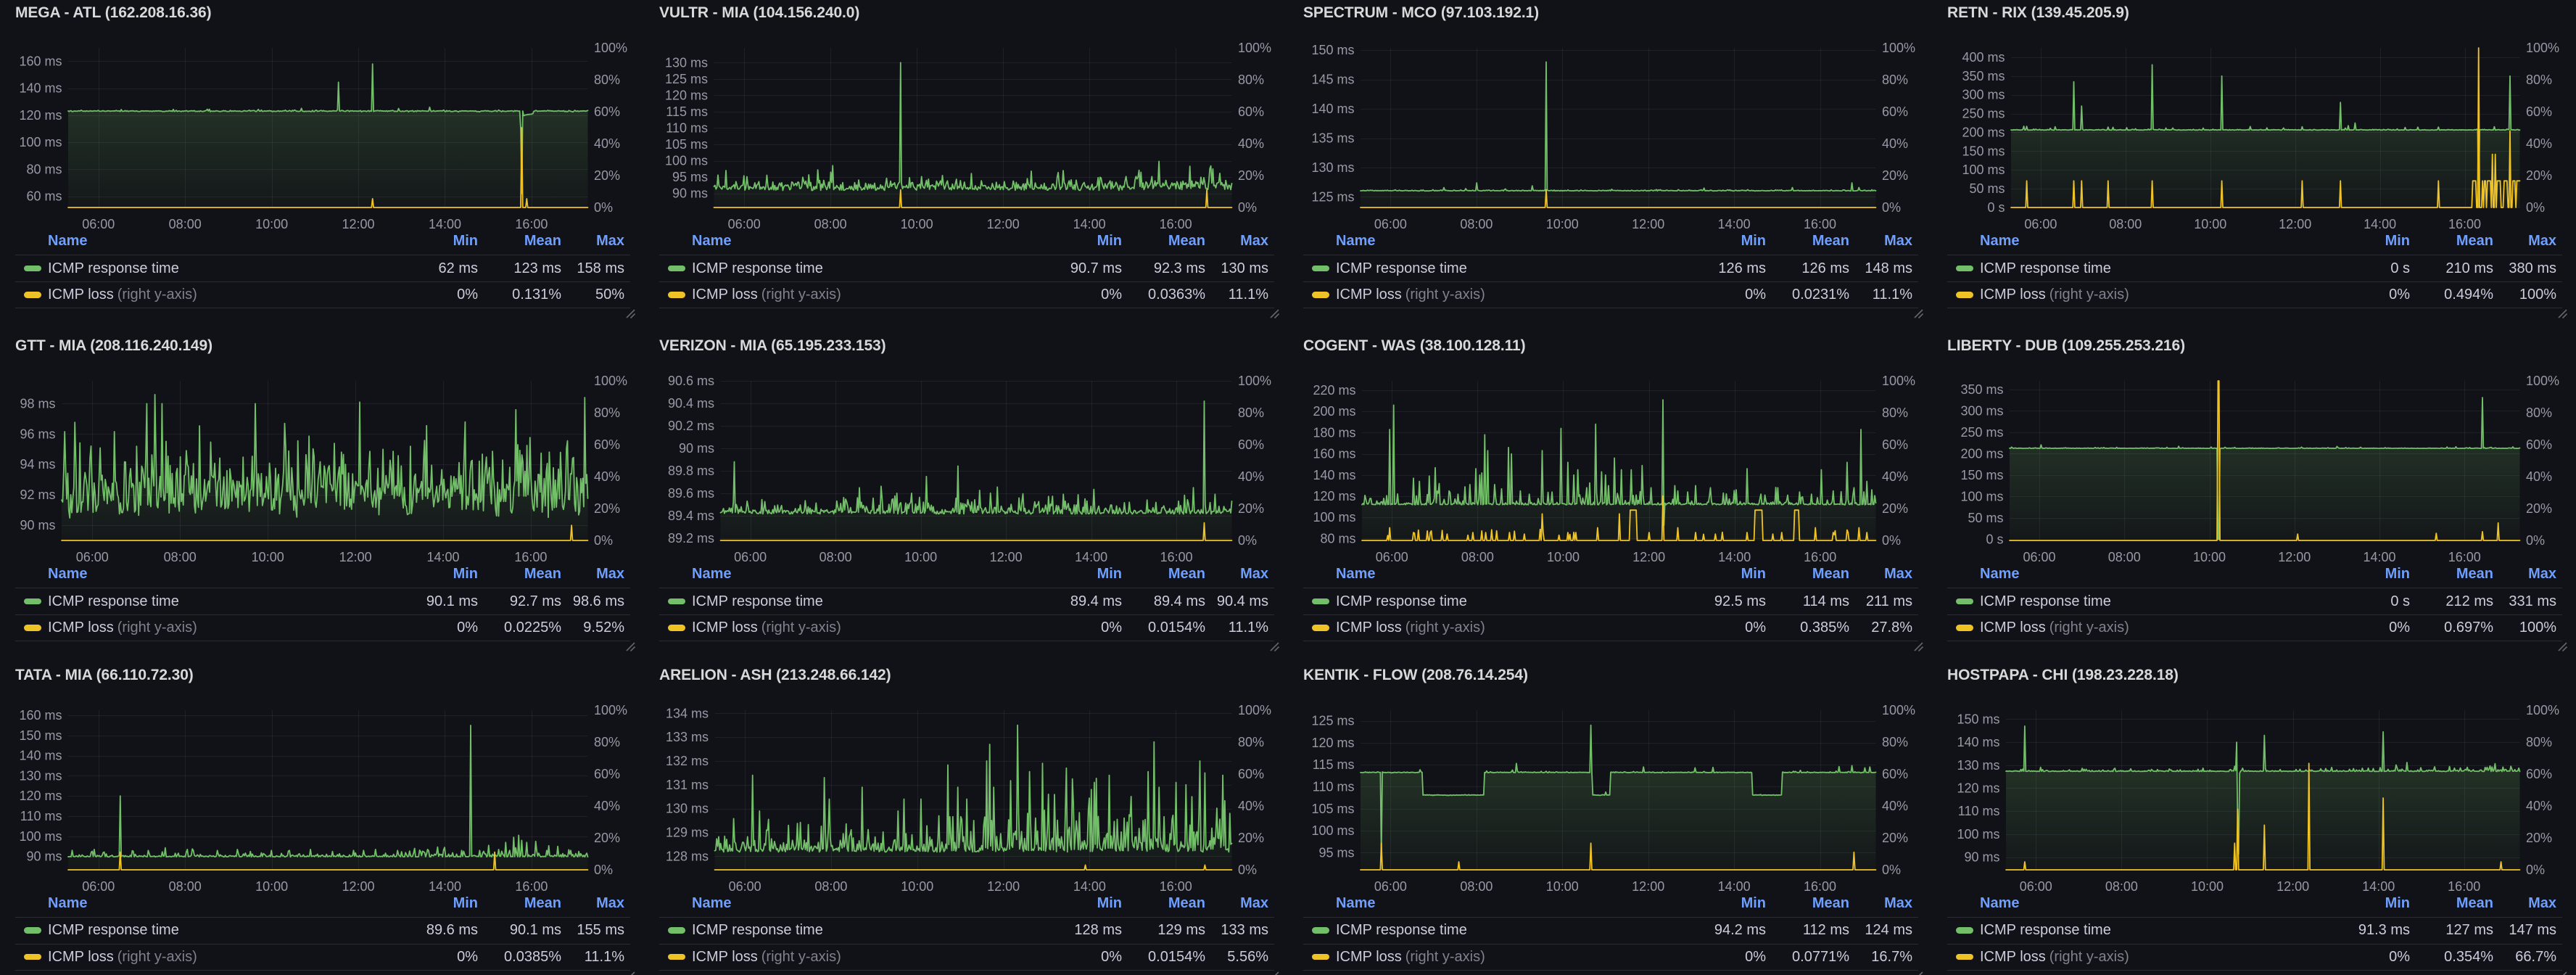 This screenshot has width=2576, height=975. I want to click on panel-title: HOSTPAPA - CHI (198.23.228.18), so click(2063, 674).